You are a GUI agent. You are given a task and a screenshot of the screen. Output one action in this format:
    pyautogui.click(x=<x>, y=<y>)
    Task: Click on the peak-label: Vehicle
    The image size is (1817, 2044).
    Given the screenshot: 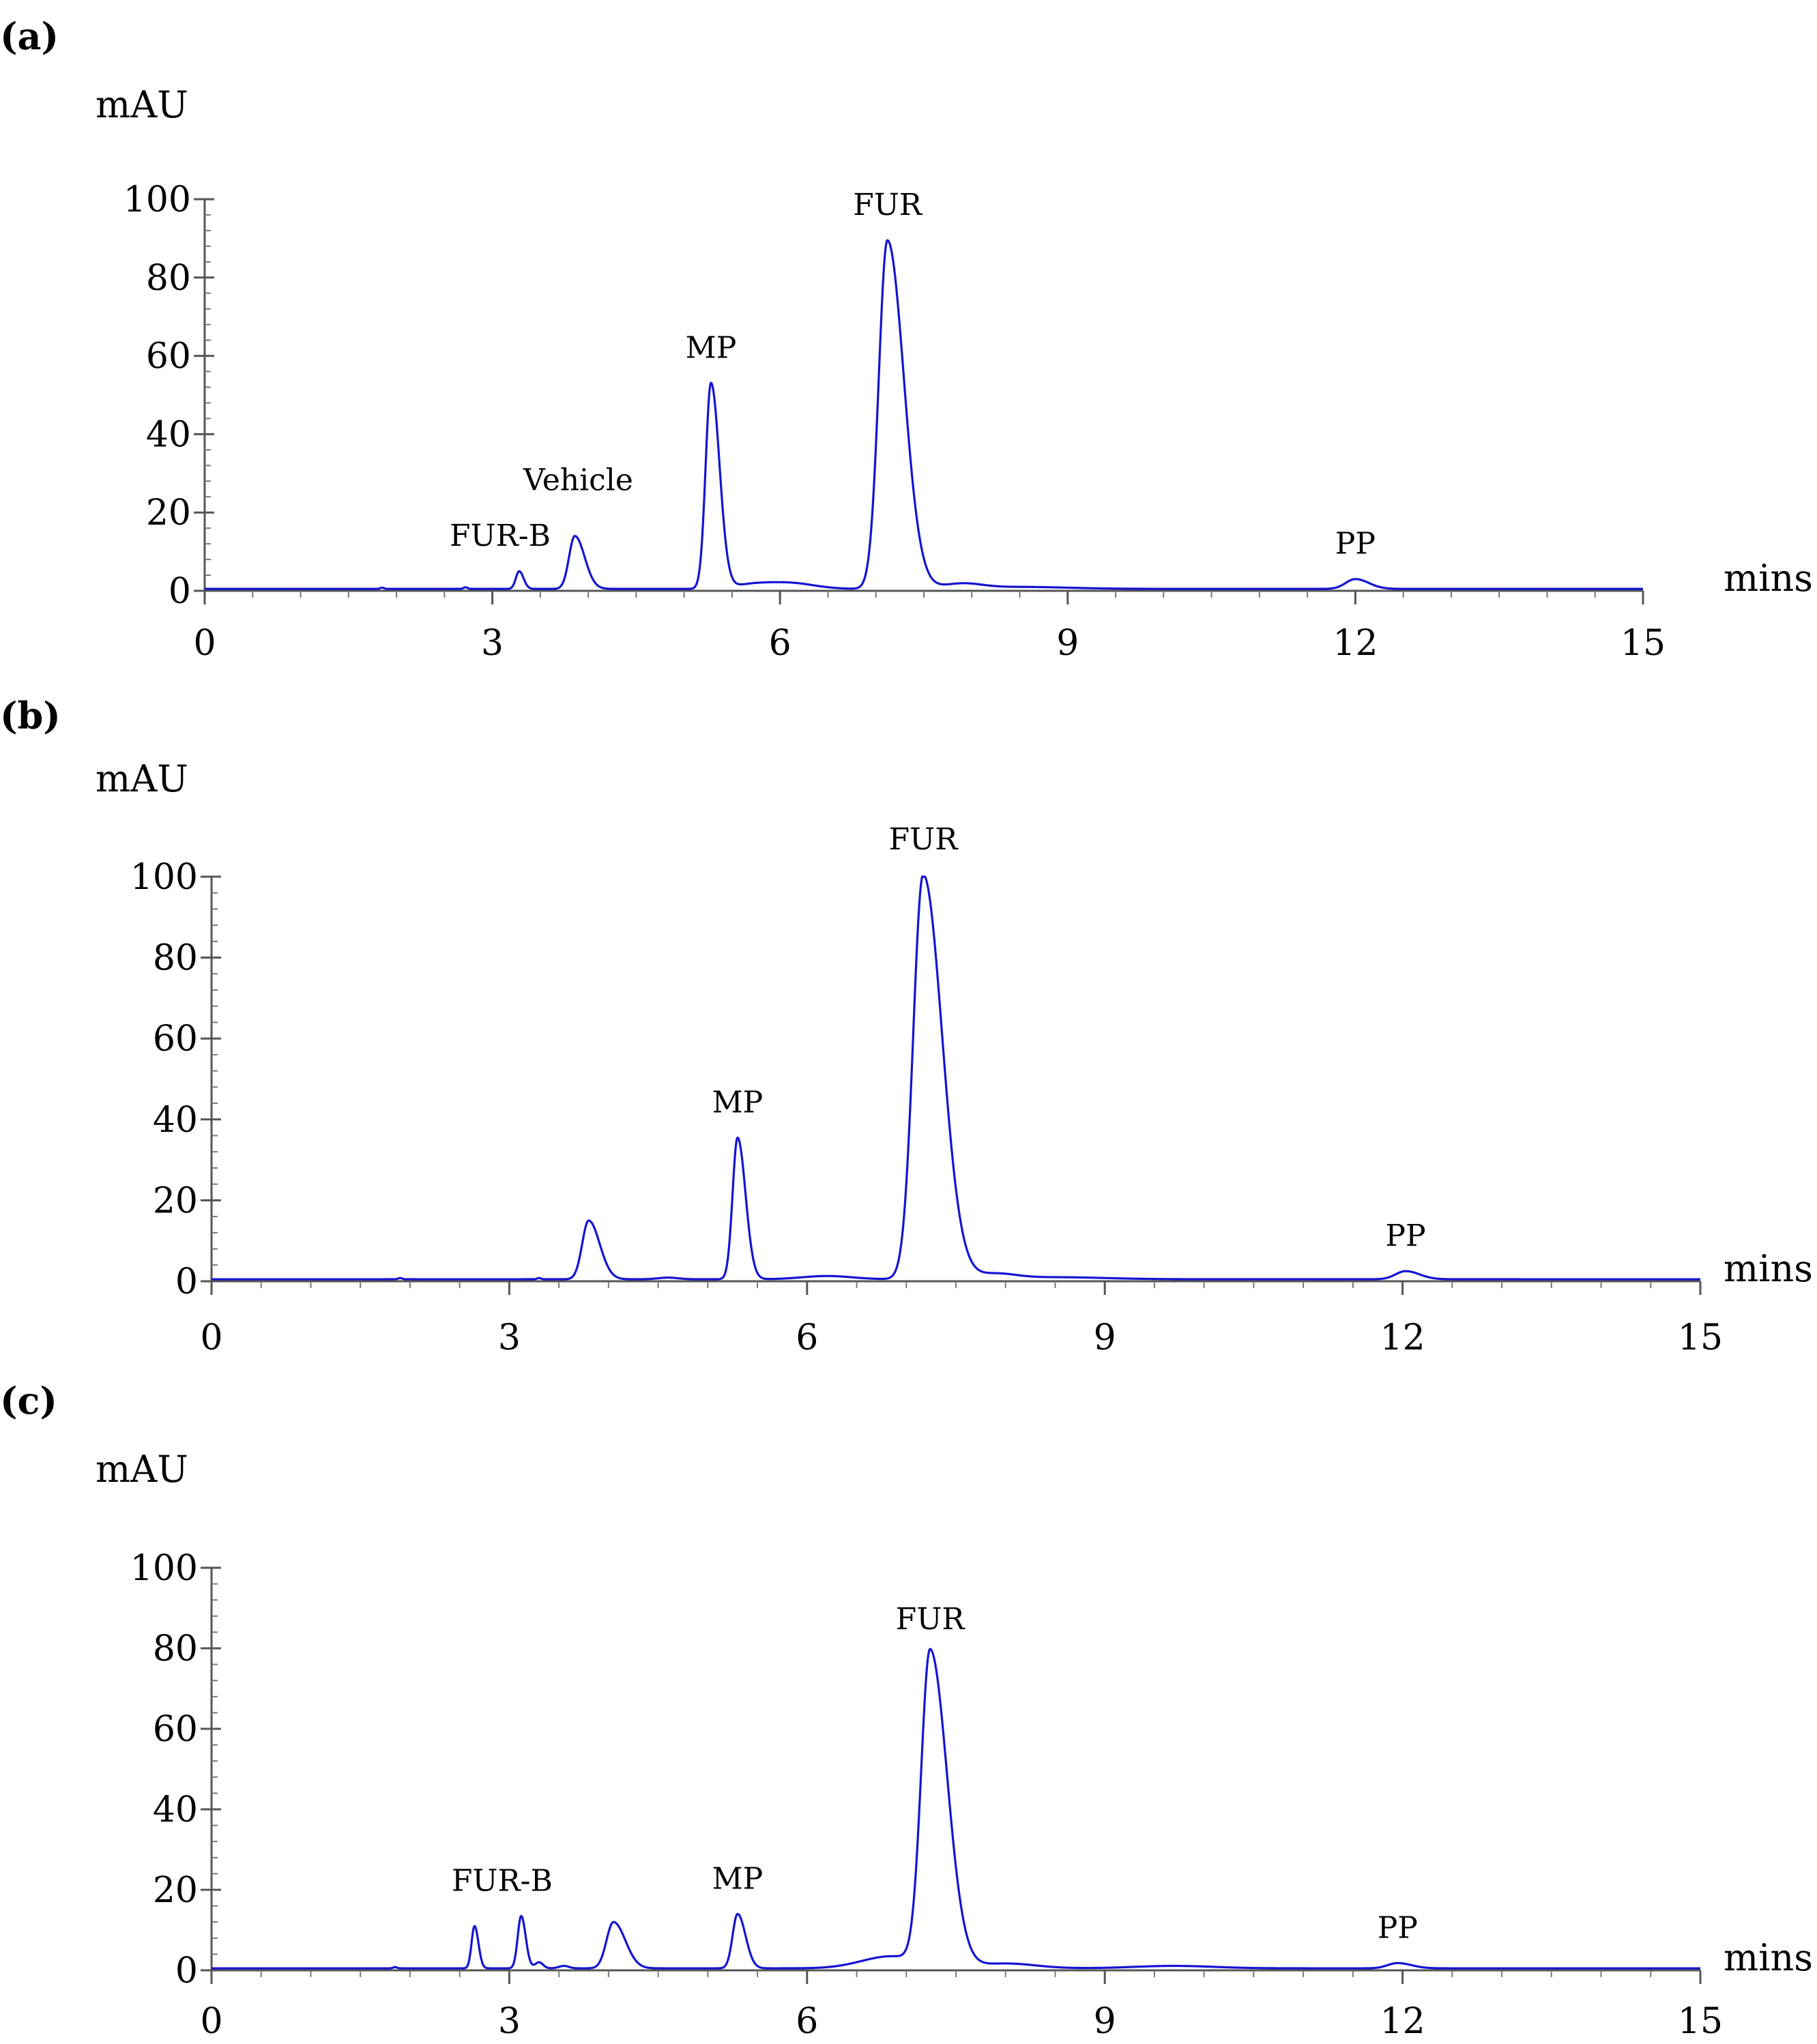 What is the action you would take?
    pyautogui.click(x=578, y=480)
    